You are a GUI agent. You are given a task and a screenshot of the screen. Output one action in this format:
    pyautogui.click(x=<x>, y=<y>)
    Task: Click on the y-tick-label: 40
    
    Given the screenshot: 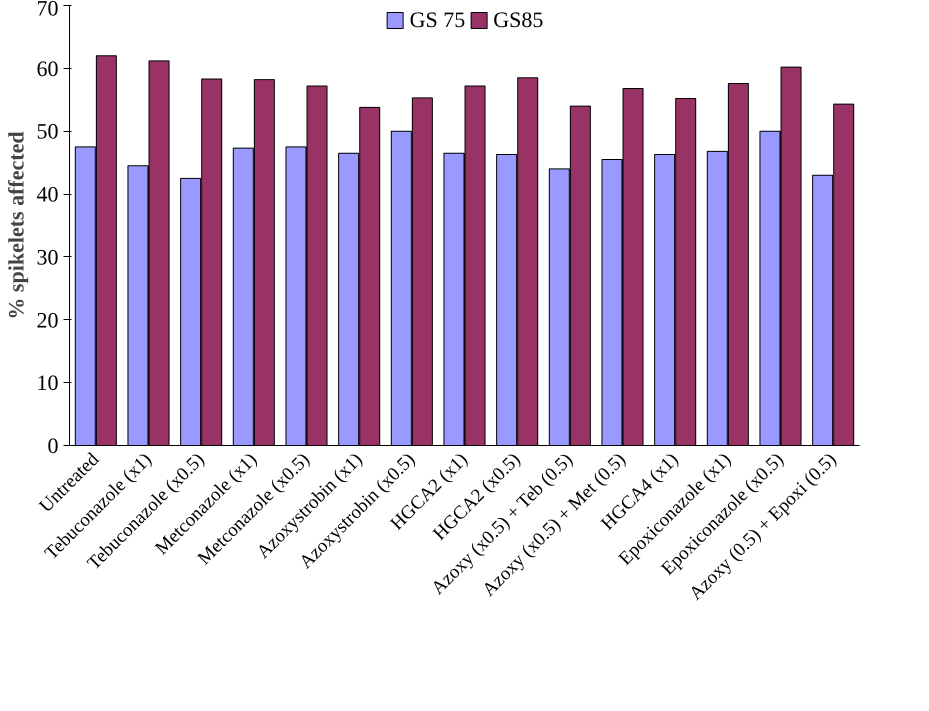 What is the action you would take?
    pyautogui.click(x=47, y=194)
    